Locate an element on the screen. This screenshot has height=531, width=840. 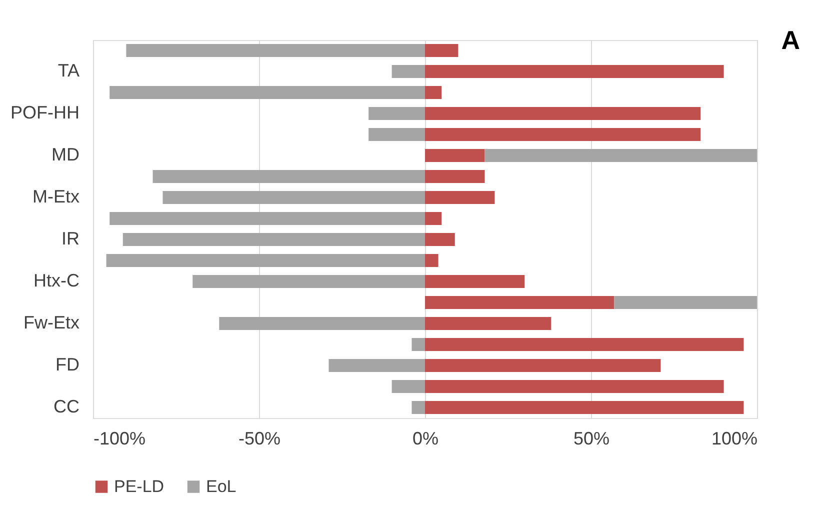
x-tick-label: 100% is located at coordinates (734, 438).